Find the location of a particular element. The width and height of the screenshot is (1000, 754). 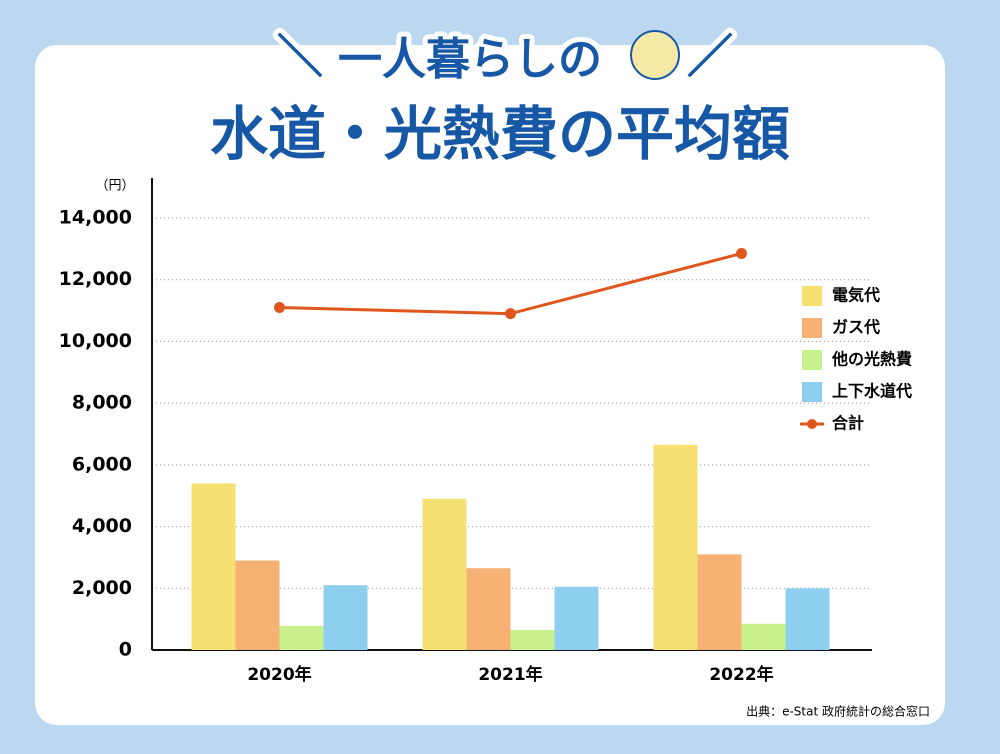

y-tick-label: 10,000 is located at coordinates (95, 341).